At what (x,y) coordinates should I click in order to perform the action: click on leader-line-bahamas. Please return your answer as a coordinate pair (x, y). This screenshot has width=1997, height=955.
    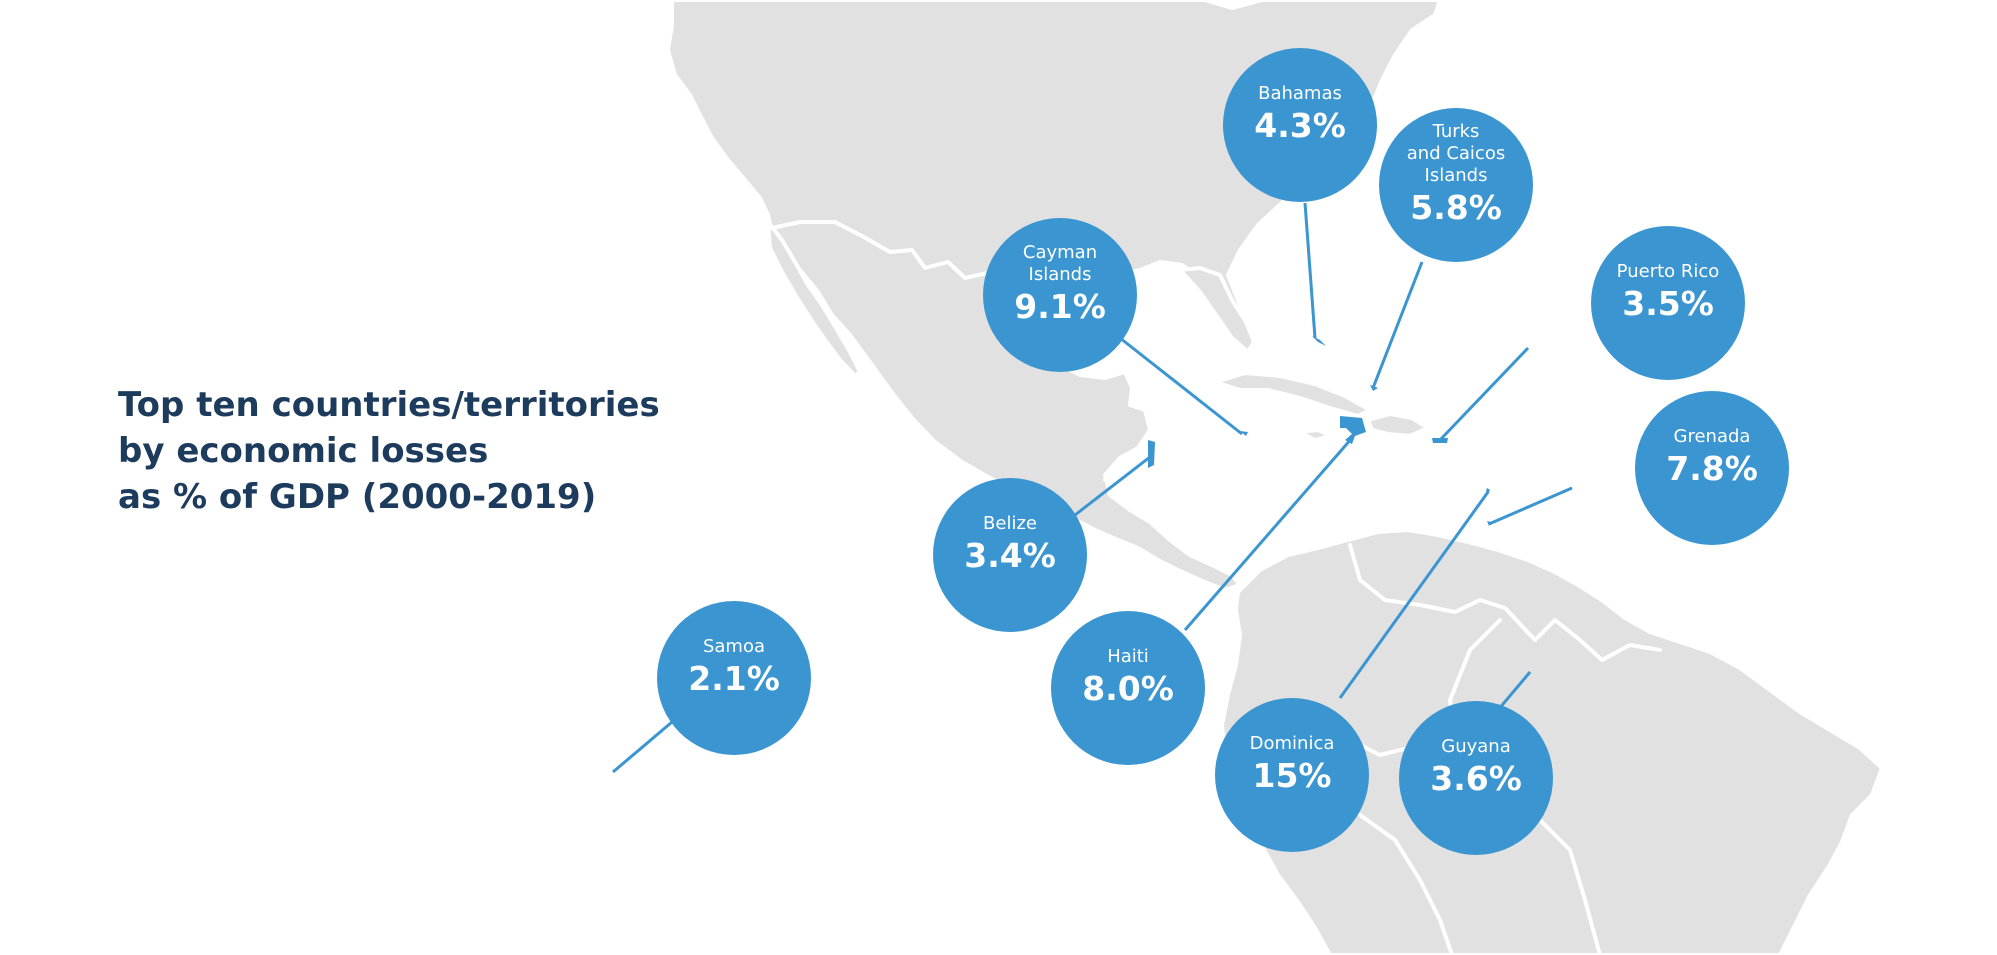
    Looking at the image, I should click on (1310, 270).